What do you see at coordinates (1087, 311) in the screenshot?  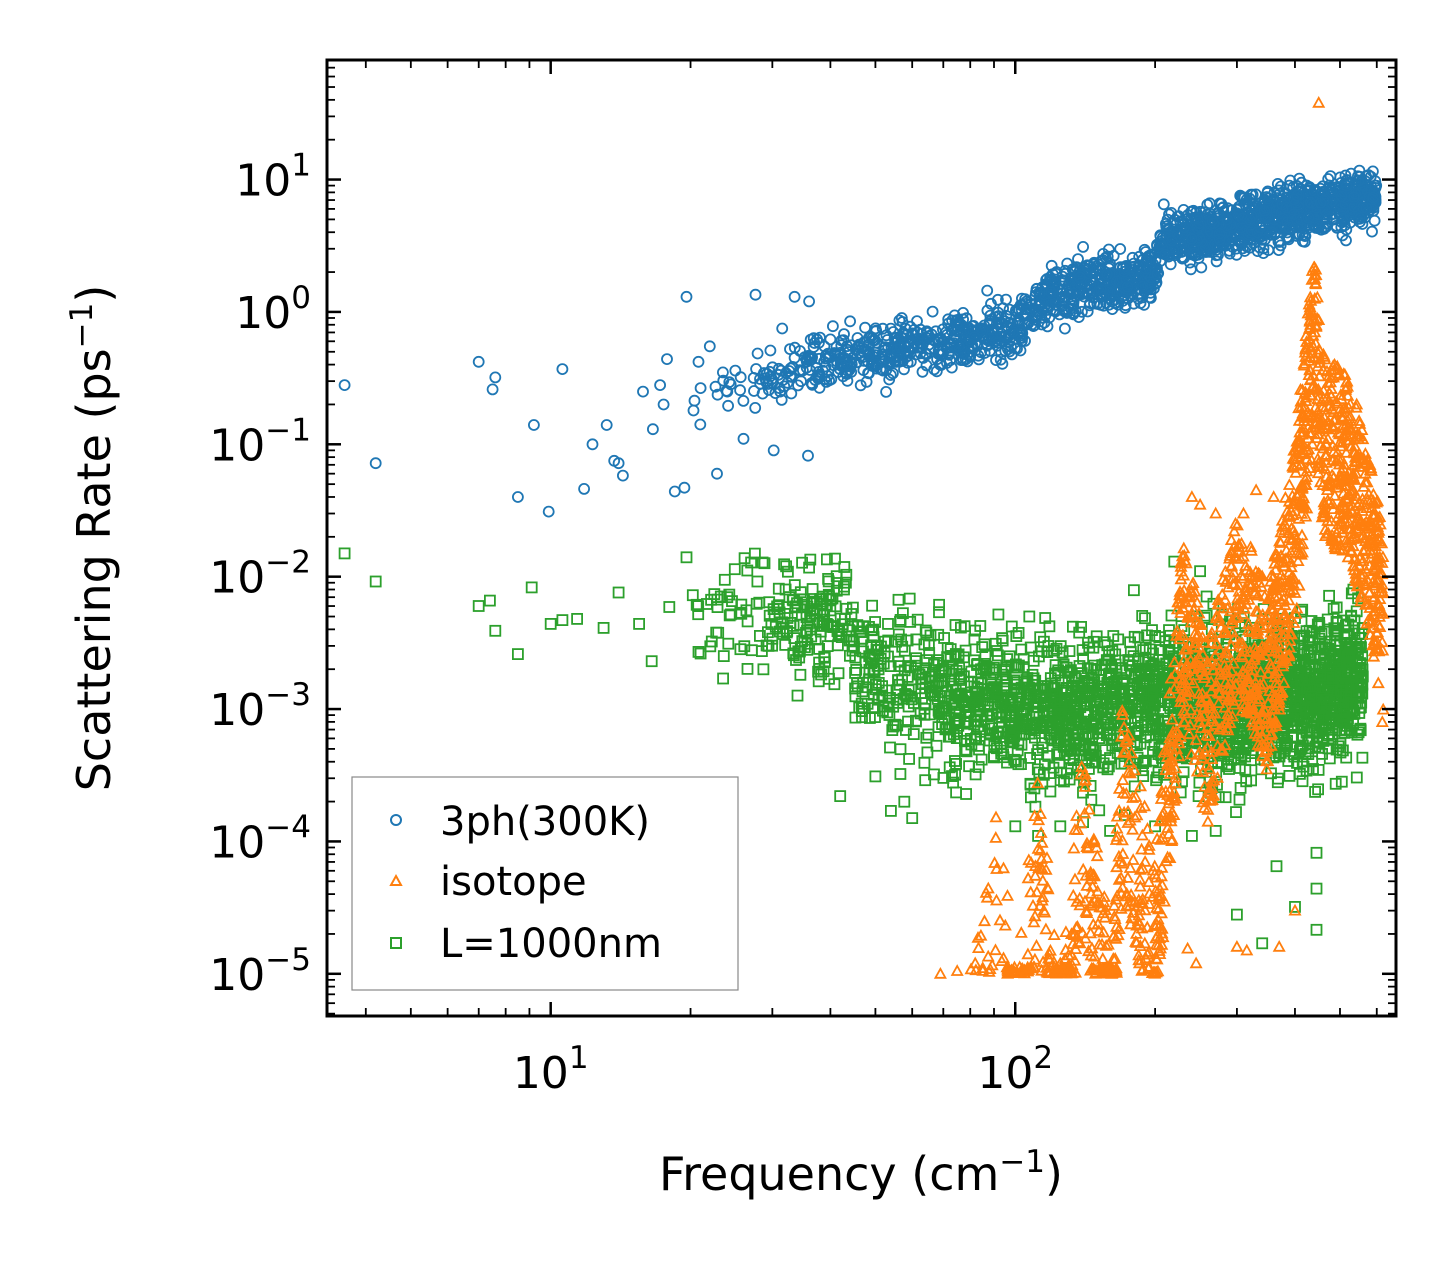 I see `3ph(300K)-point` at bounding box center [1087, 311].